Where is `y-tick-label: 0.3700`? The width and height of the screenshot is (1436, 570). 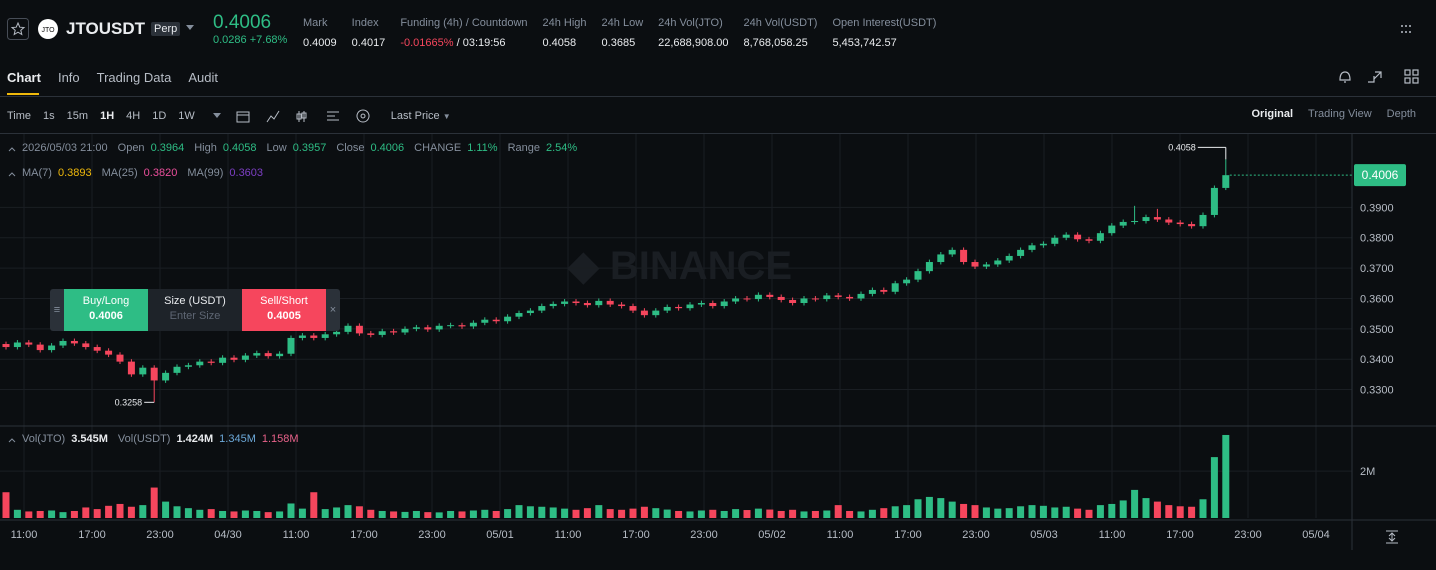 y-tick-label: 0.3700 is located at coordinates (1377, 269).